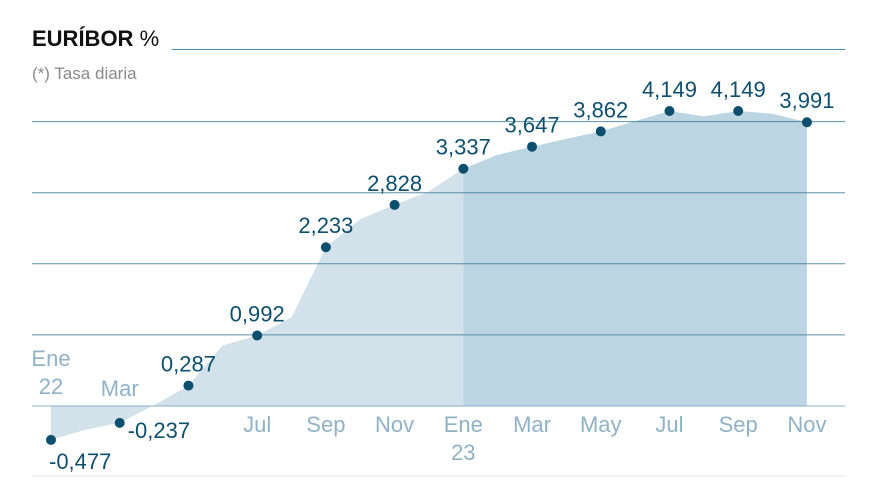 This screenshot has height=481, width=880. Describe the element at coordinates (325, 225) in the screenshot. I see `data-label: 2,233` at that location.